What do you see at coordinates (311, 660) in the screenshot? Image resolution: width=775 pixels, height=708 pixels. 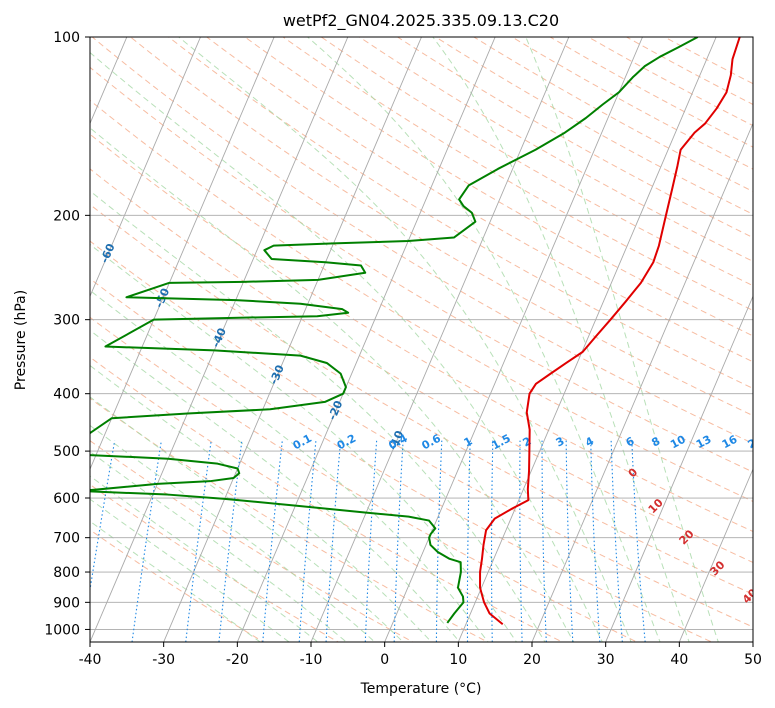 I see `x-tick-label: -10` at bounding box center [311, 660].